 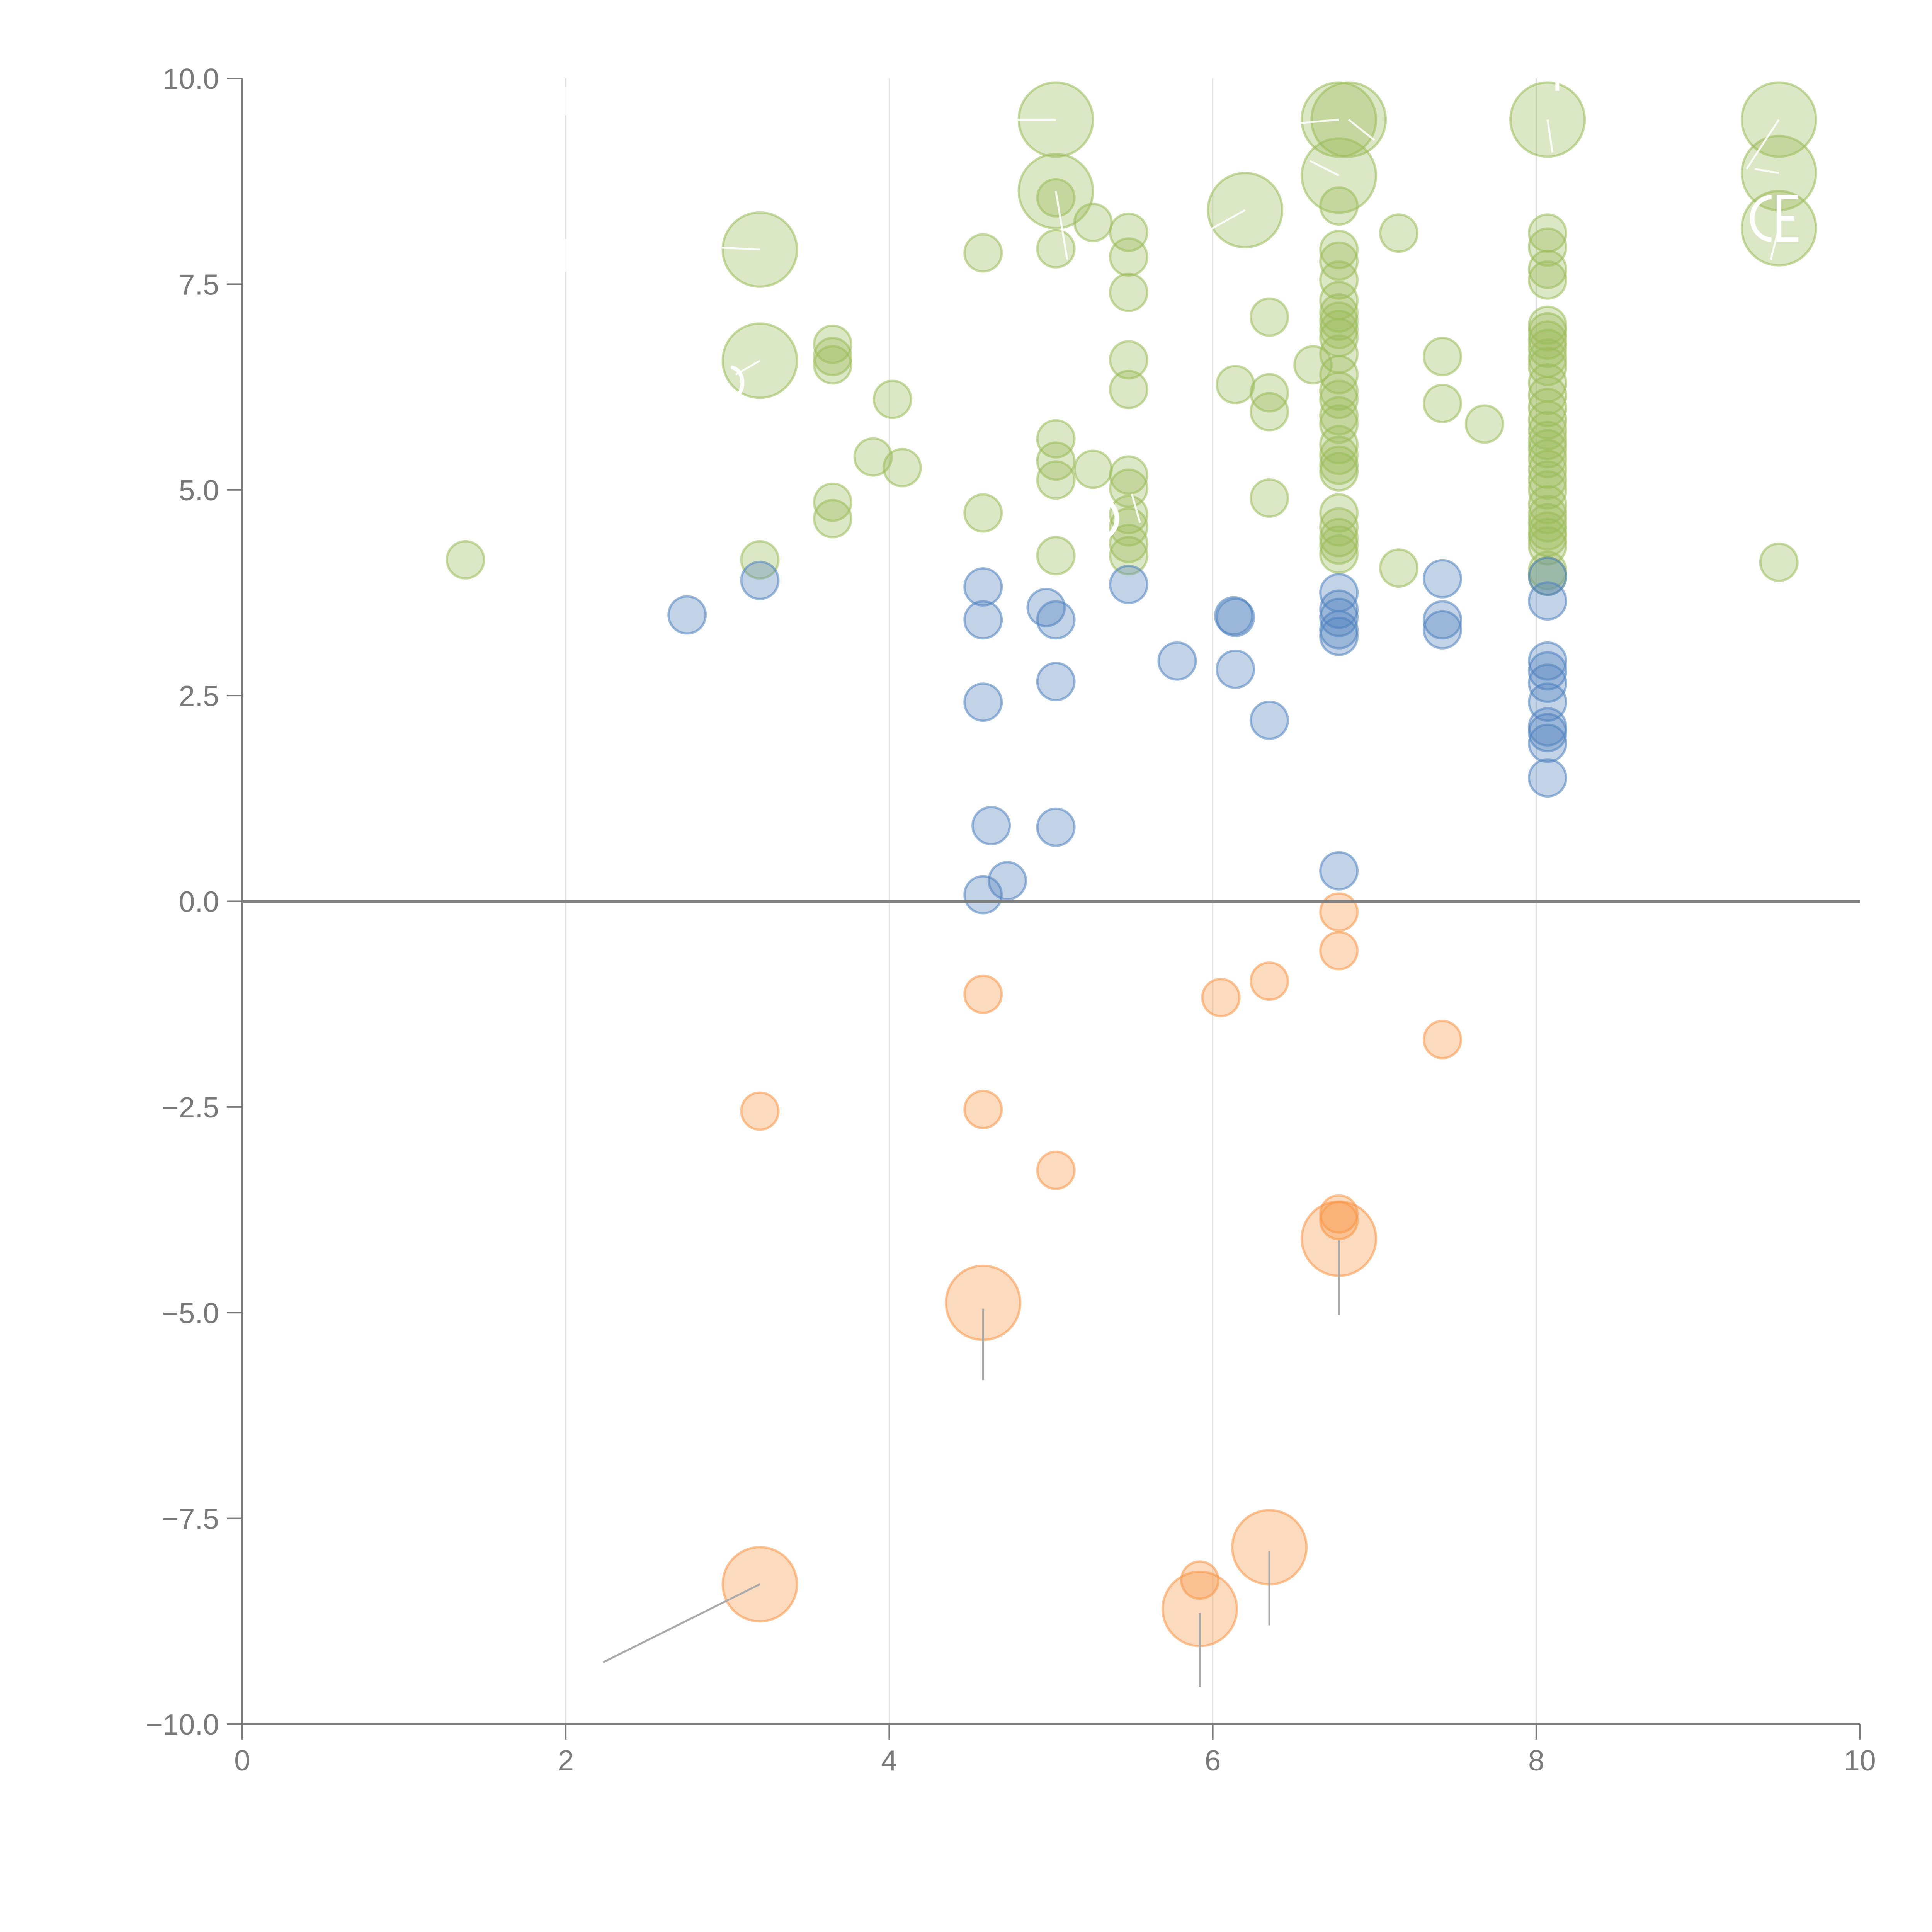 What do you see at coordinates (971, 1463) in the screenshot?
I see `leader-lines` at bounding box center [971, 1463].